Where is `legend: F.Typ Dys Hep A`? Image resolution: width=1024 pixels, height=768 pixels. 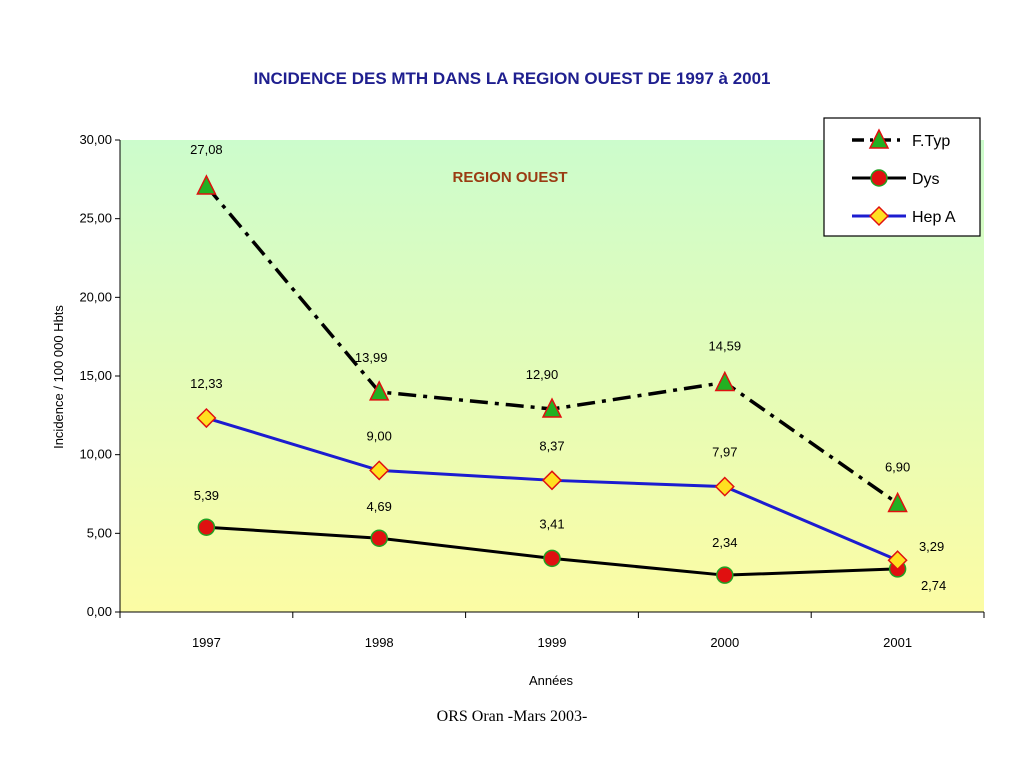 legend: F.Typ Dys Hep A is located at coordinates (902, 177).